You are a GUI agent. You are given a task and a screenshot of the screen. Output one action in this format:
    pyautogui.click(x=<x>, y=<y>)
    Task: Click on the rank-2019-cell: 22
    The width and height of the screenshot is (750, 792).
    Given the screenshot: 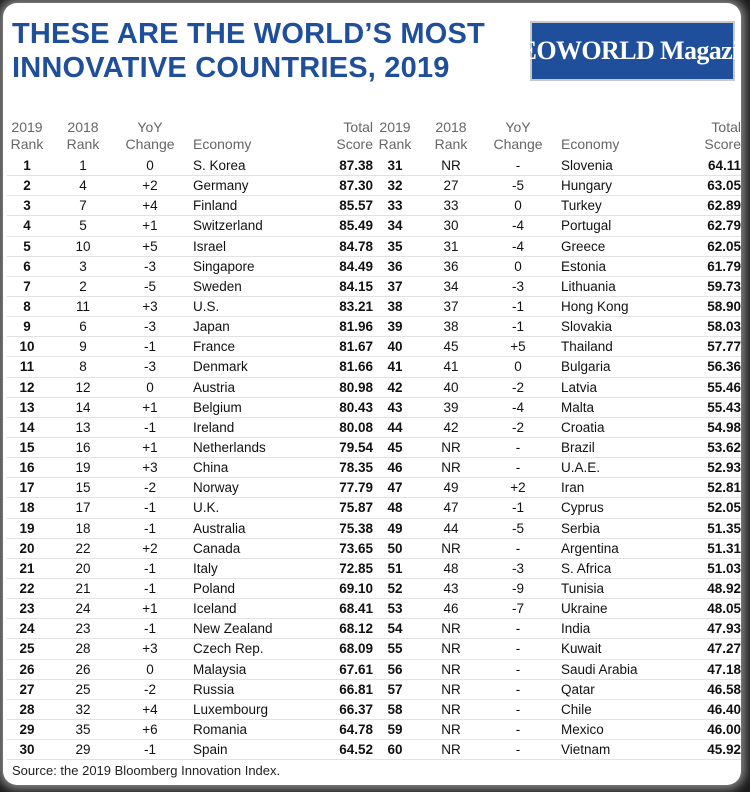 What is the action you would take?
    pyautogui.click(x=27, y=589)
    